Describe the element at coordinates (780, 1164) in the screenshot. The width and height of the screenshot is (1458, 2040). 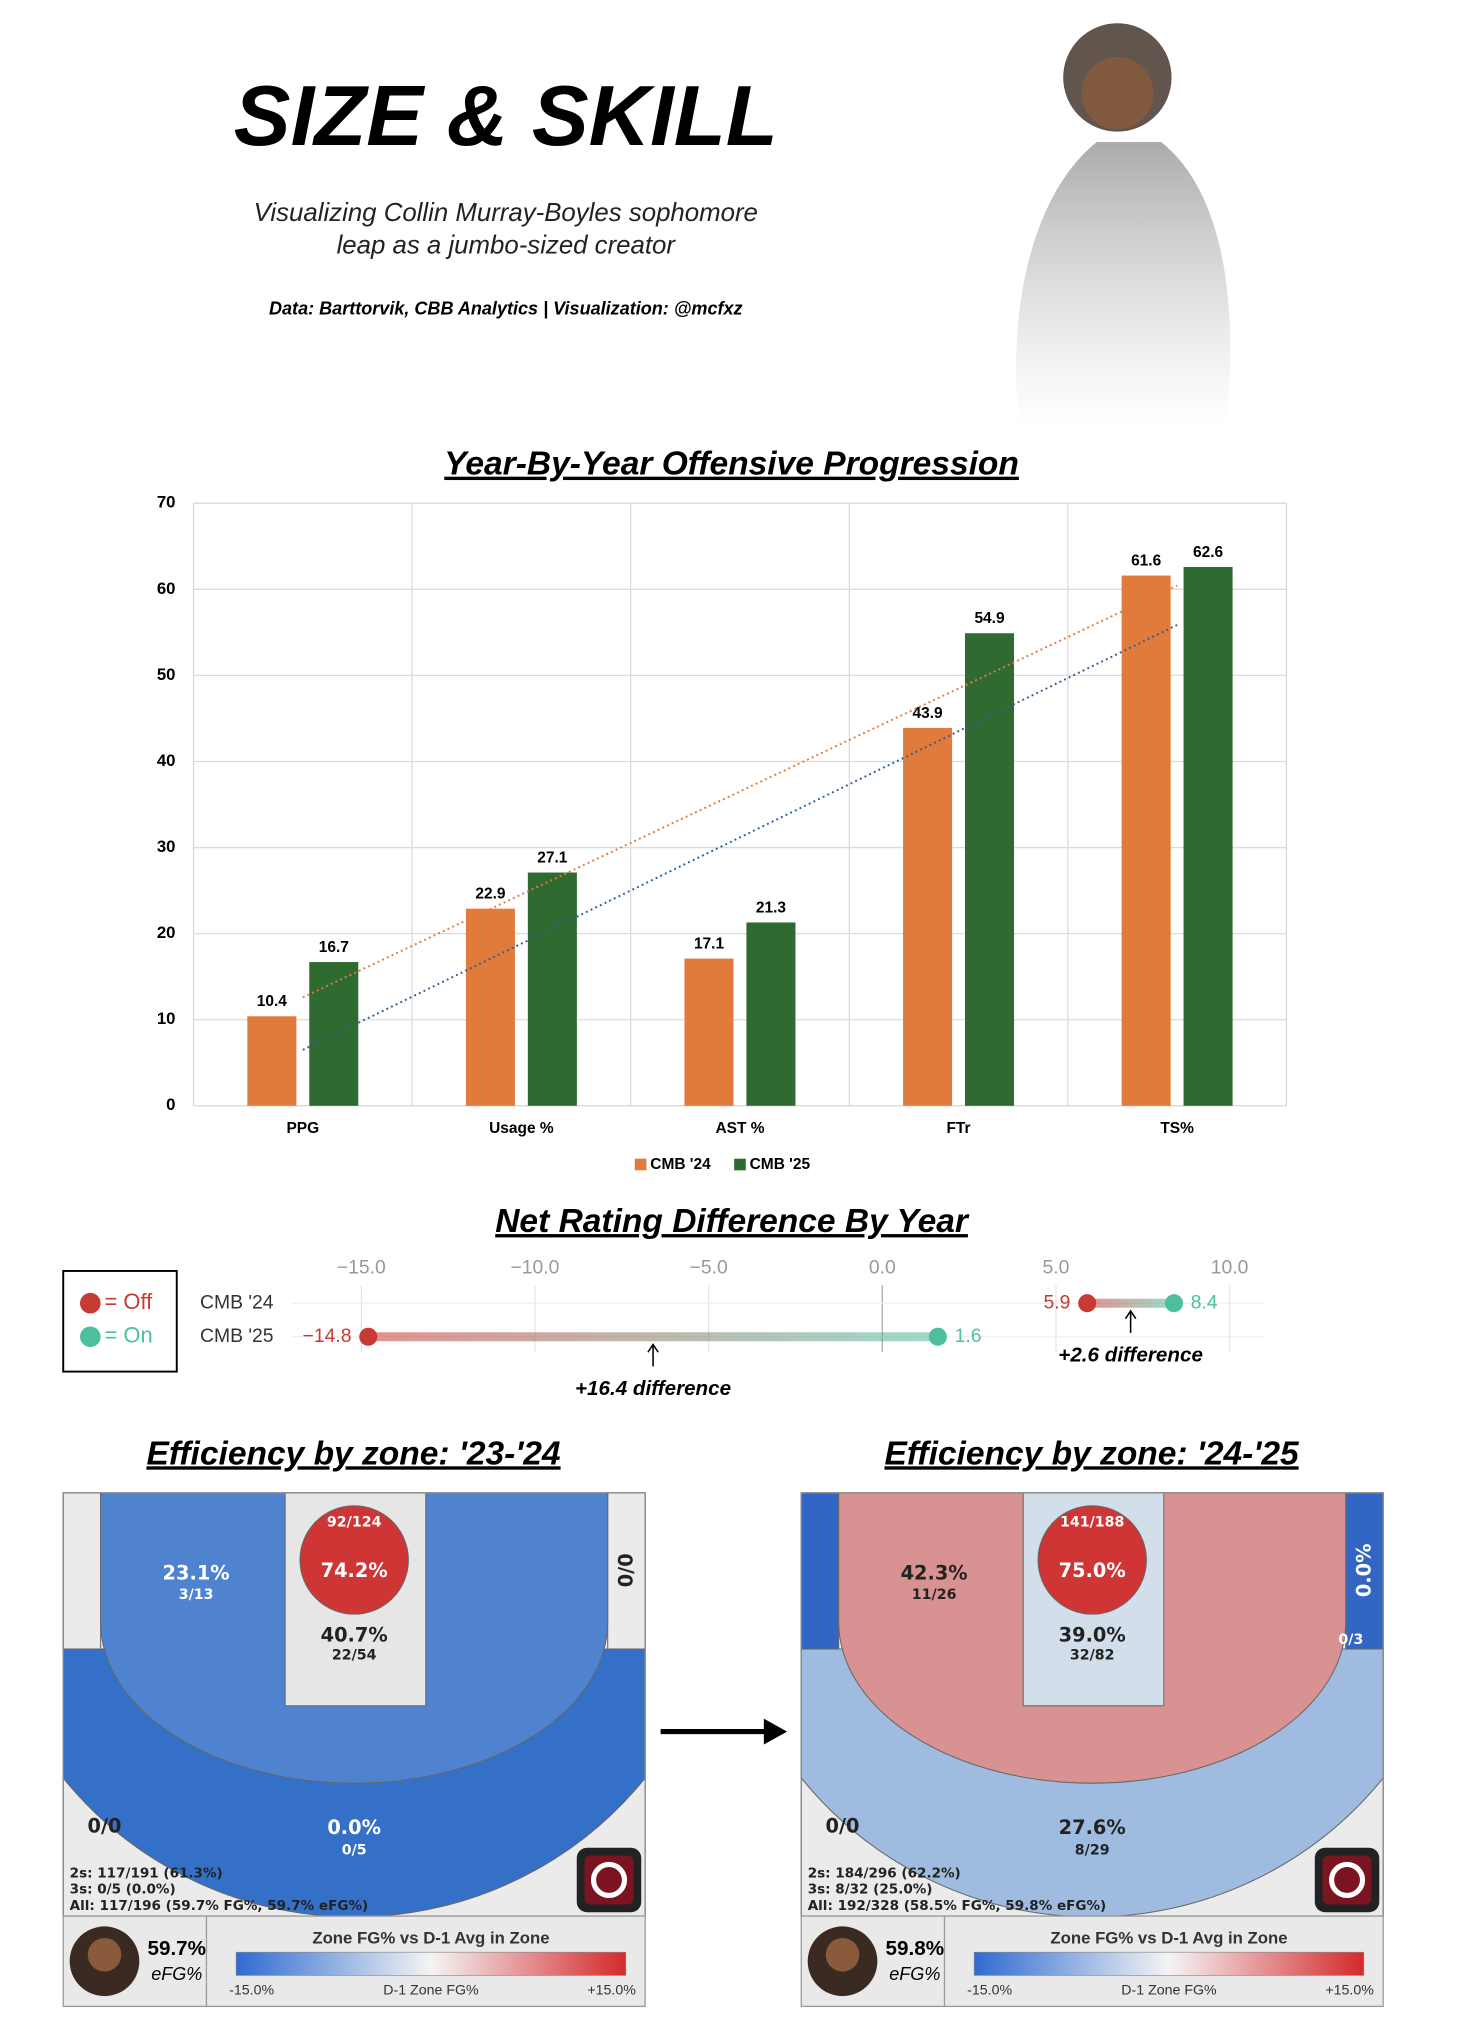
I see `legend-label: CMB '25` at that location.